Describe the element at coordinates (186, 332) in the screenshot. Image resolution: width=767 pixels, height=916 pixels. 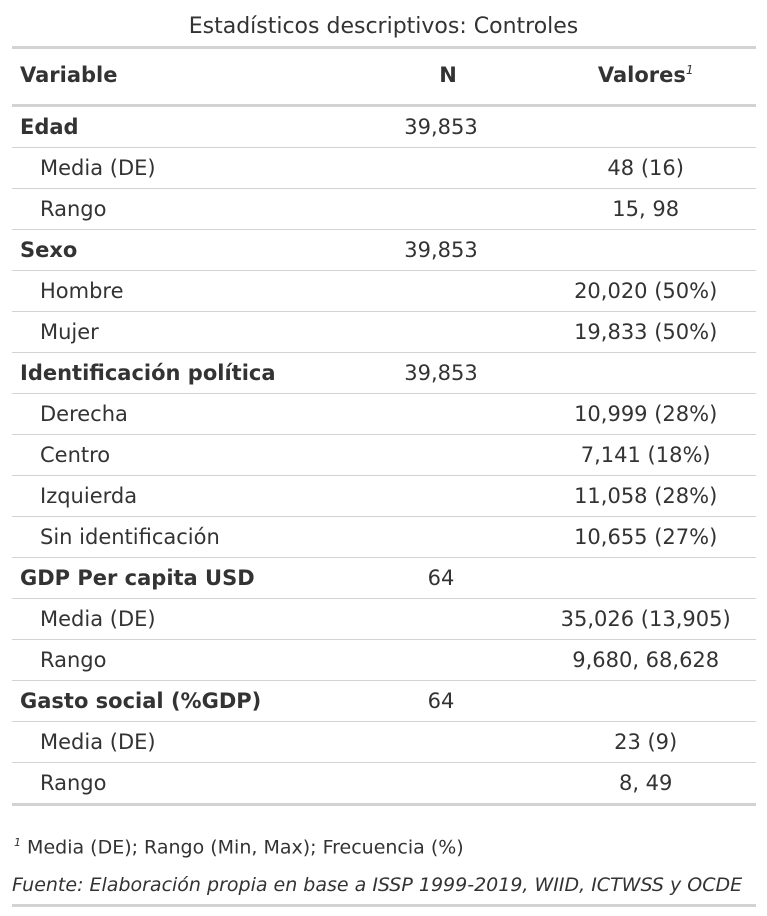
I see `row-label: Mujer` at that location.